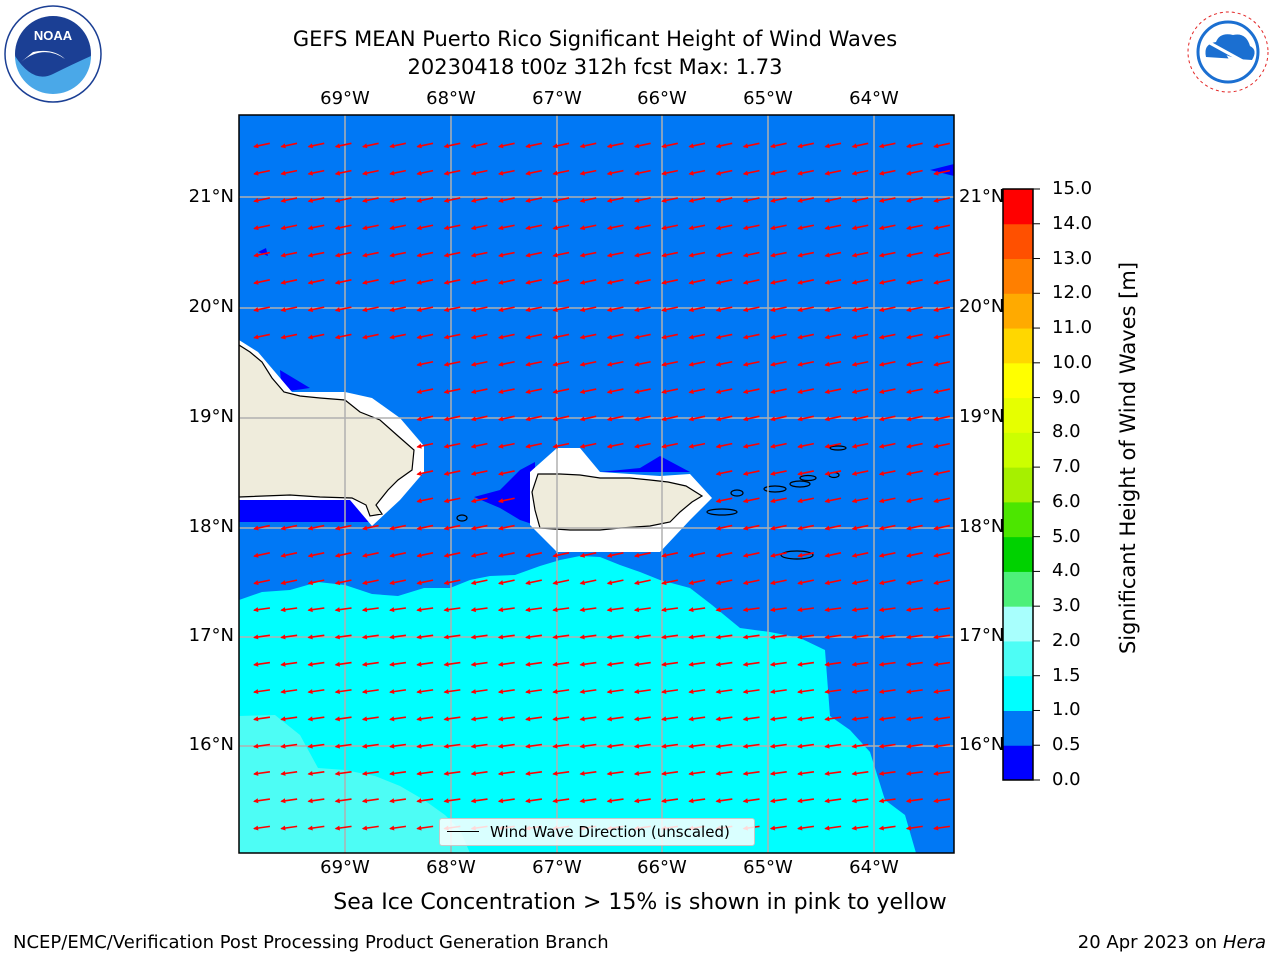  What do you see at coordinates (768, 867) in the screenshot?
I see `lon-label-bottom: 65°W` at bounding box center [768, 867].